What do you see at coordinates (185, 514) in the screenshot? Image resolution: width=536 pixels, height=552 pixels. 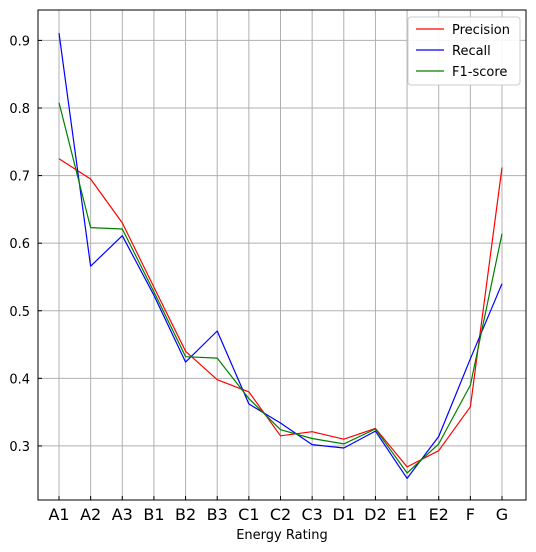 I see `x-tick-label: B2` at bounding box center [185, 514].